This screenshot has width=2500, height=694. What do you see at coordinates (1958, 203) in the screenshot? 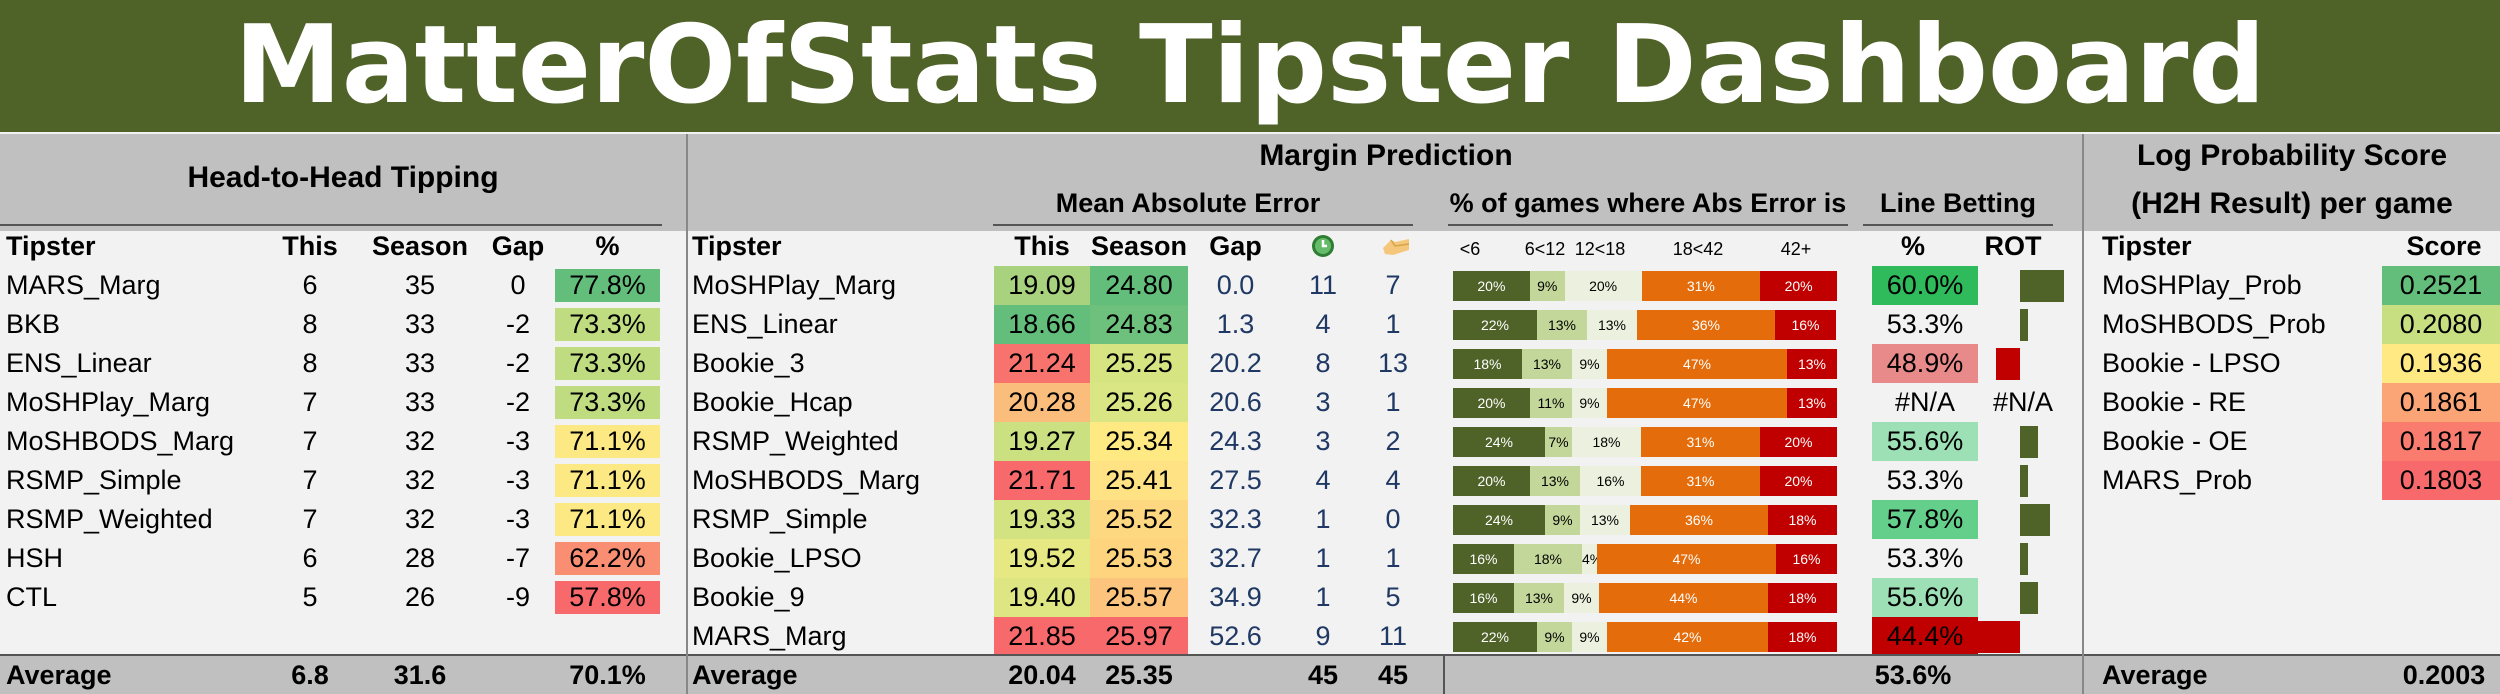
I see `line-betting-title: Line Betting` at bounding box center [1958, 203].